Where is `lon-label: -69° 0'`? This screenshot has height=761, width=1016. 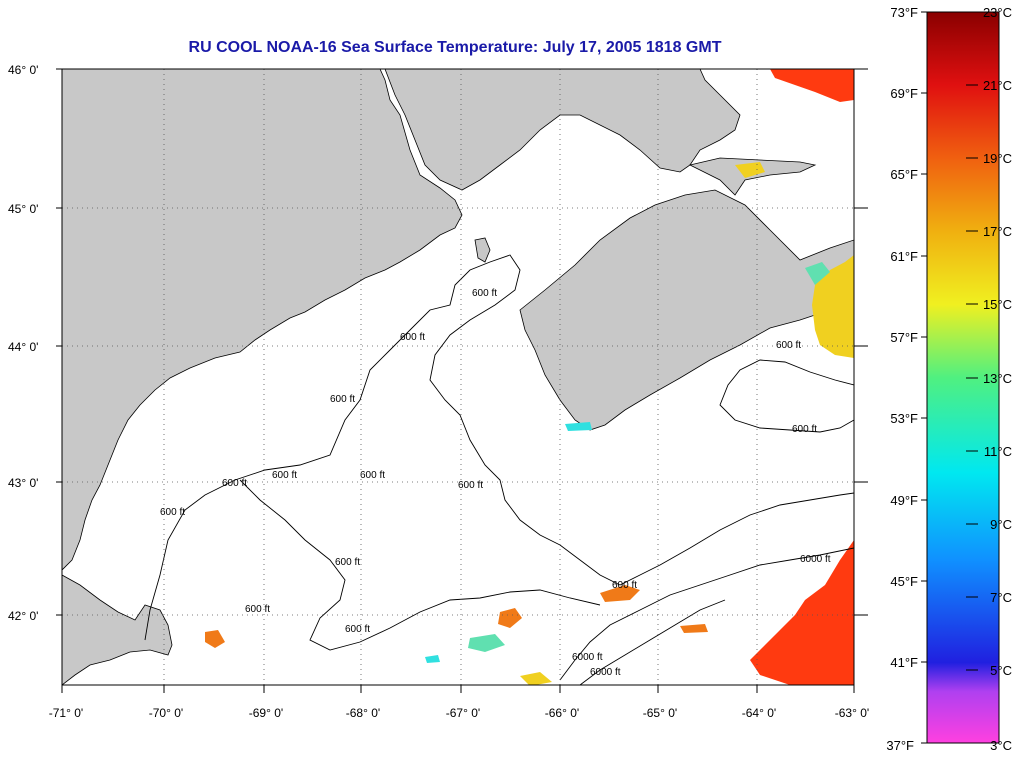 lon-label: -69° 0' is located at coordinates (266, 713).